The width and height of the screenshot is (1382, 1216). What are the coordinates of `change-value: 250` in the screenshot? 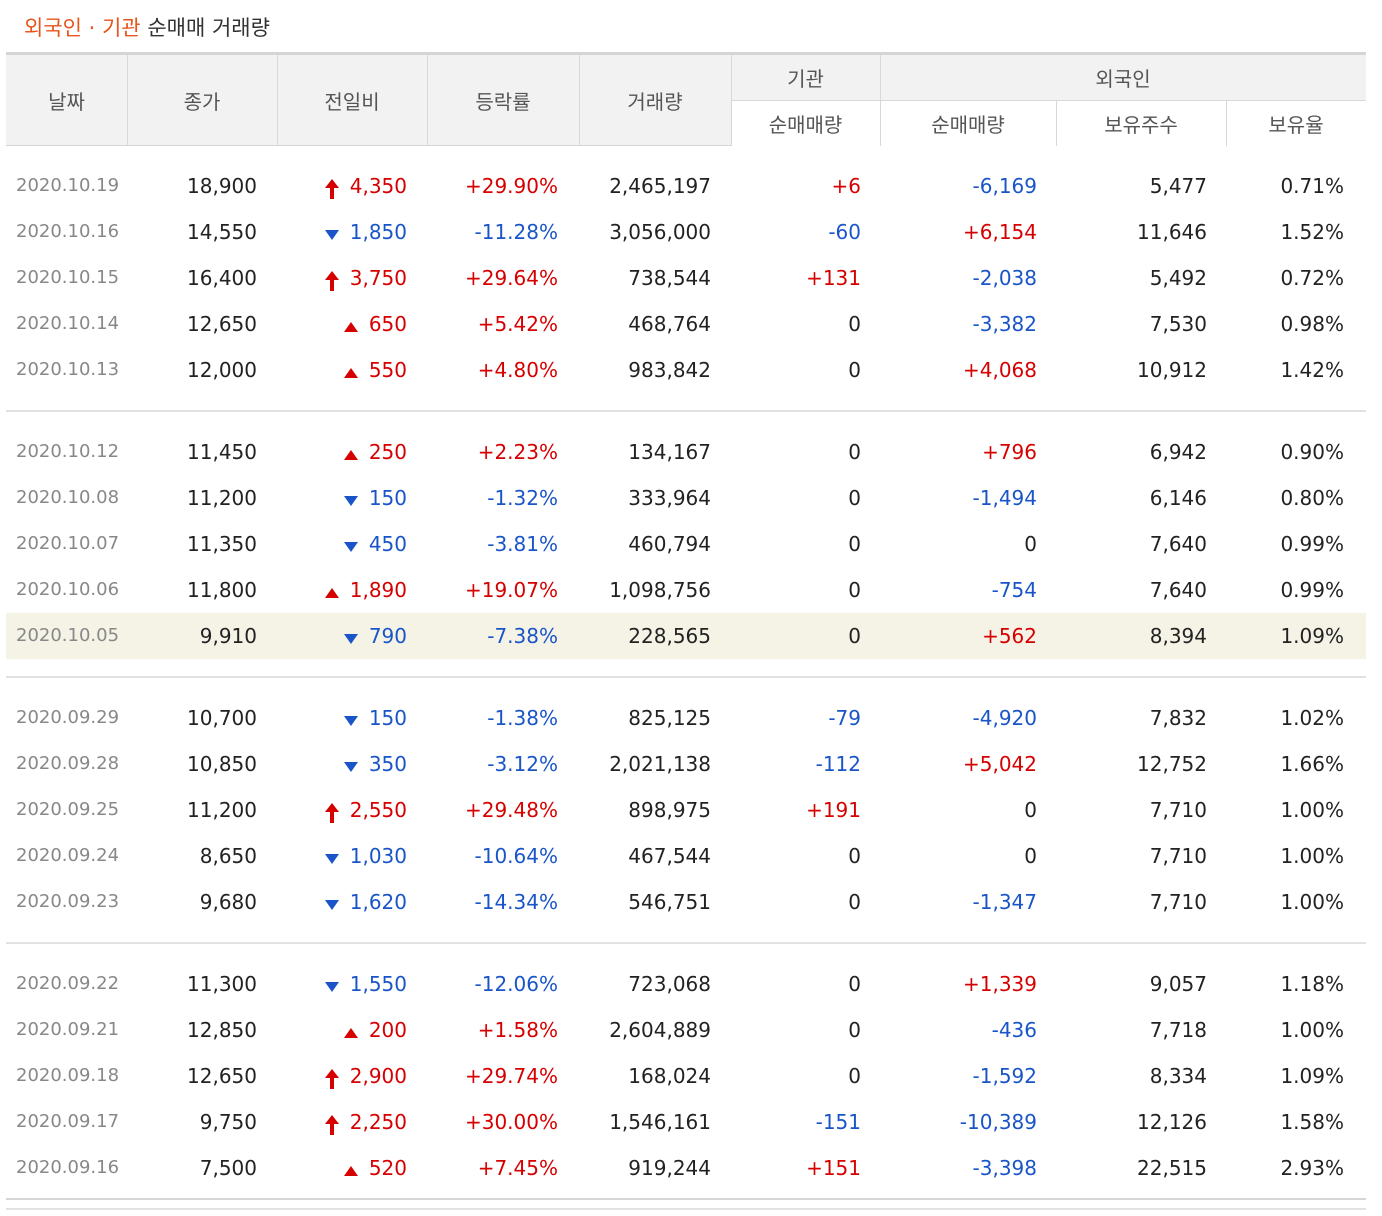 It's located at (387, 452).